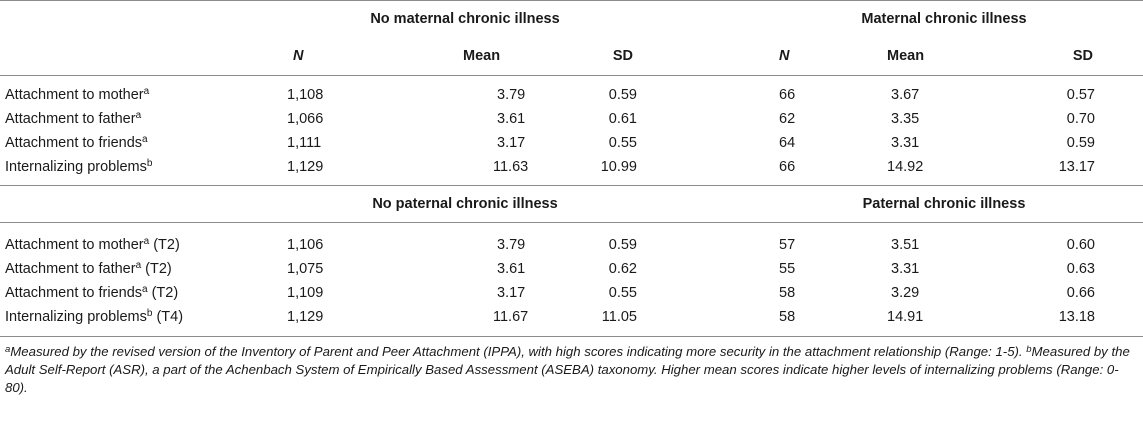  What do you see at coordinates (1080, 119) in the screenshot?
I see `cell-sd: 0.70` at bounding box center [1080, 119].